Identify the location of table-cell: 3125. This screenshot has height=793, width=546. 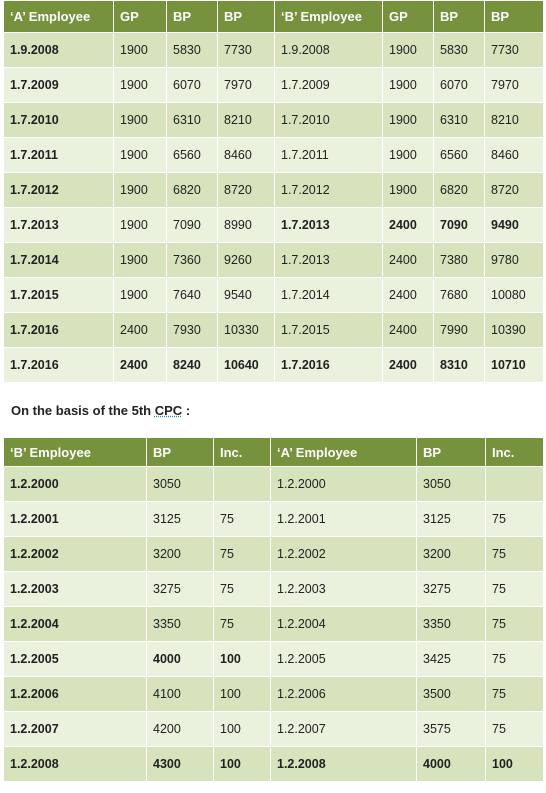
(451, 519).